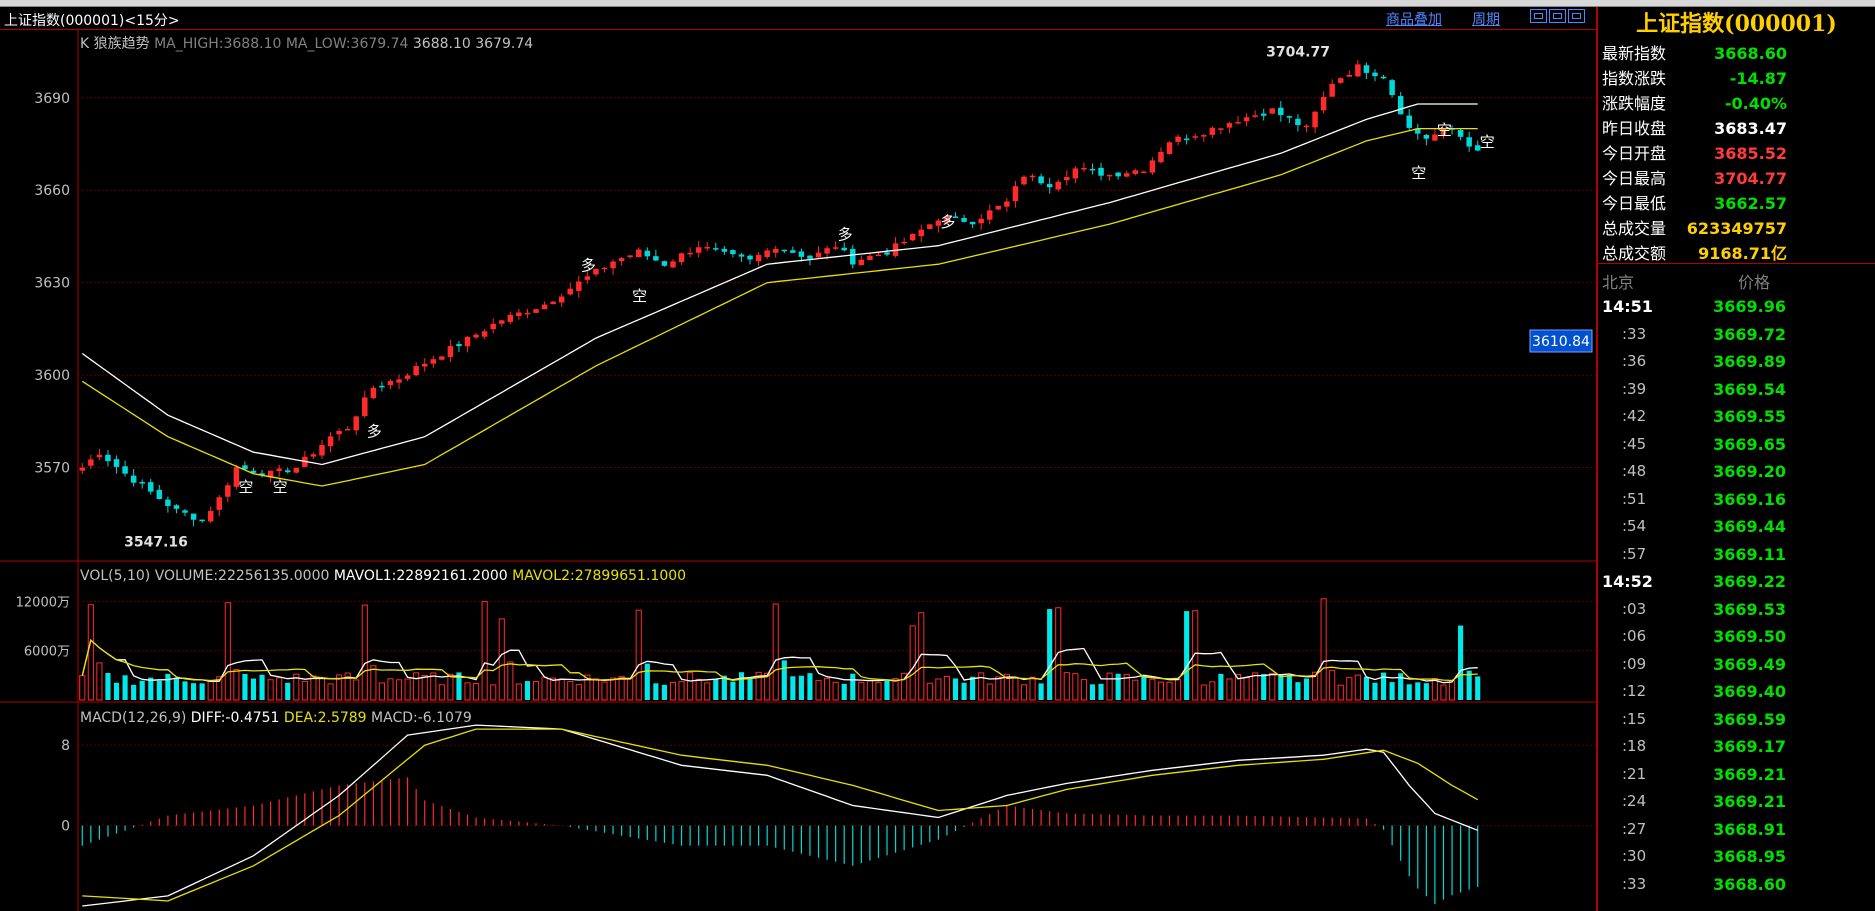 The height and width of the screenshot is (911, 1875). I want to click on maximize-icon, so click(1576, 16).